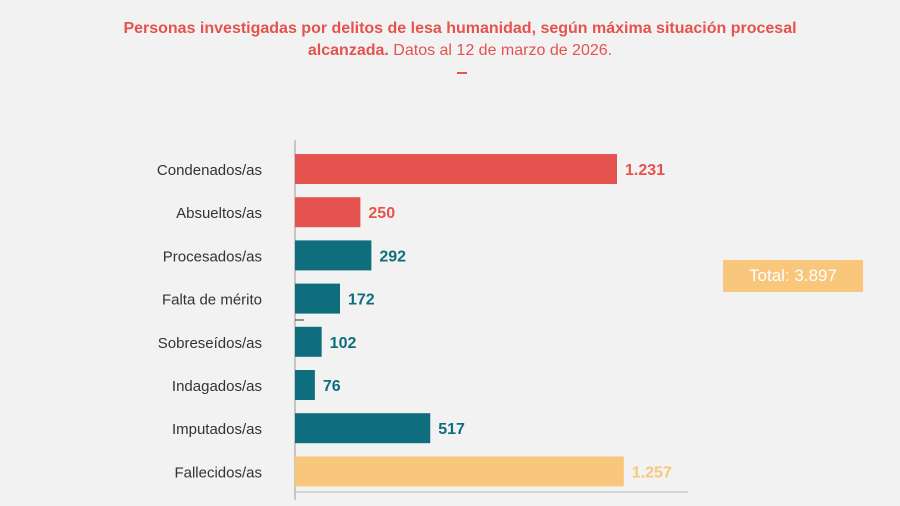 The height and width of the screenshot is (506, 900). Describe the element at coordinates (212, 300) in the screenshot. I see `category-label: Falta de mérito` at that location.